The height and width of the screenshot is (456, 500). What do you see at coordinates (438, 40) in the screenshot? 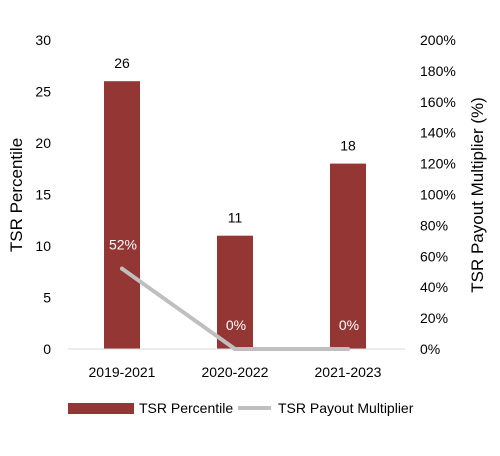
I see `right-tick-label: 200%` at bounding box center [438, 40].